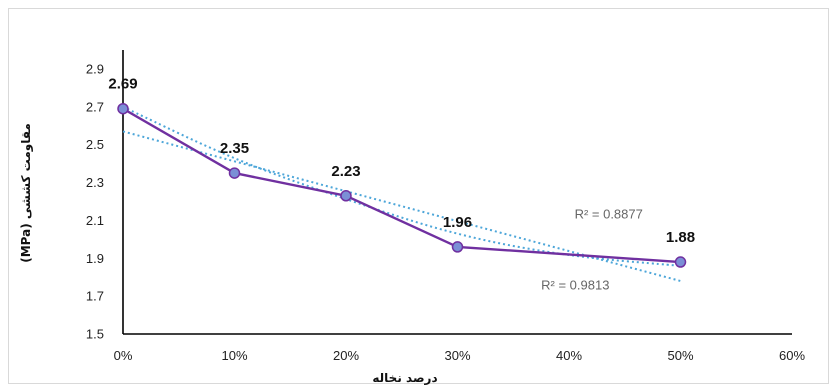 The width and height of the screenshot is (837, 390). I want to click on x-axis-ticks: 0% 10% 20% 30% 40% 50% 60%, so click(460, 355).